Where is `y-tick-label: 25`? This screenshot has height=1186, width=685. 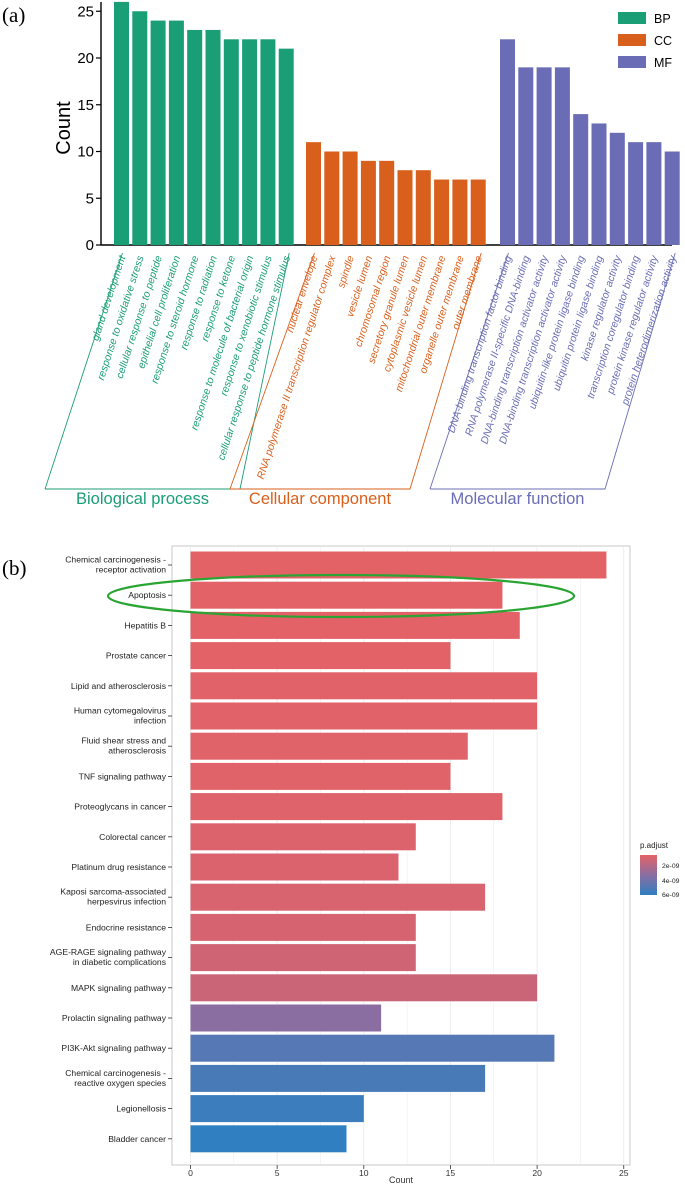 y-tick-label: 25 is located at coordinates (85, 11).